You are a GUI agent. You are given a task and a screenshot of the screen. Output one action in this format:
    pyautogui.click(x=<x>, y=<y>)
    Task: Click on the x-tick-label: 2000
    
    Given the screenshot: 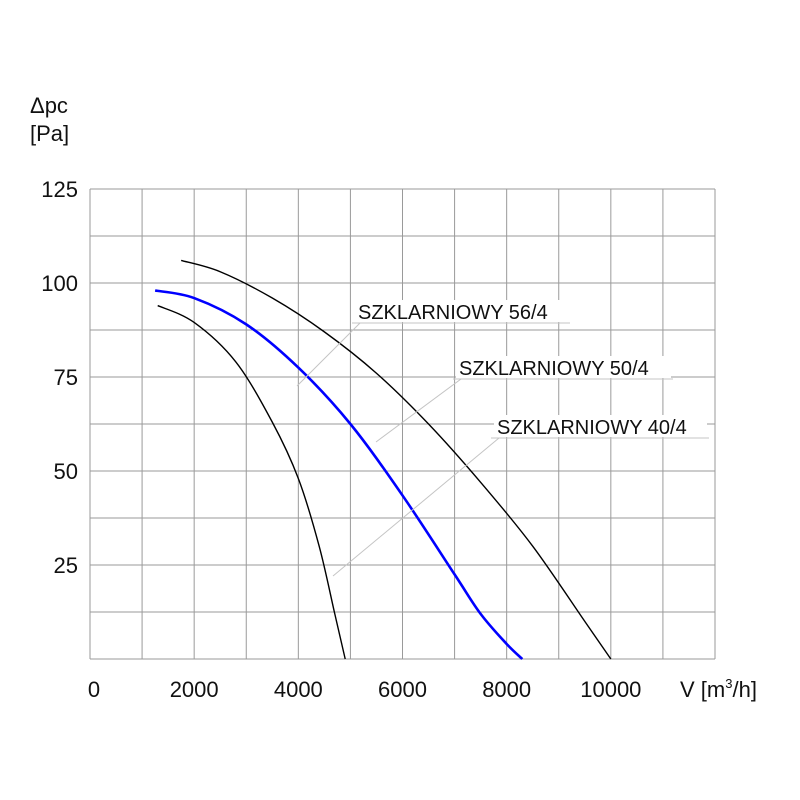 What is the action you would take?
    pyautogui.click(x=194, y=689)
    